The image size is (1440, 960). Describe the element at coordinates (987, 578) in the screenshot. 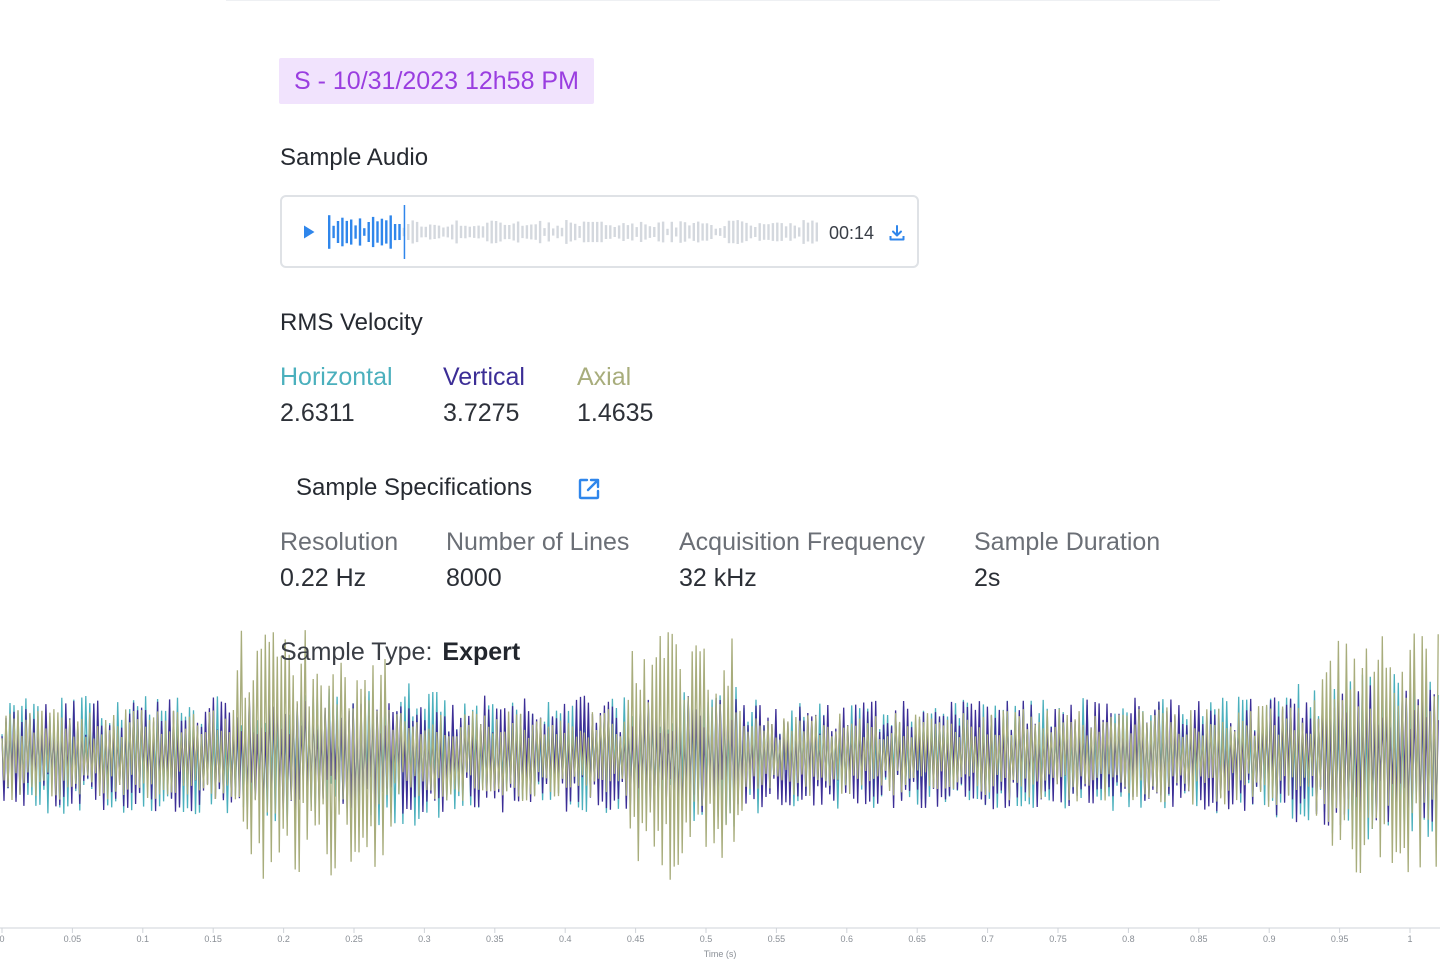

I see `spec-duration-value: 2s` at that location.